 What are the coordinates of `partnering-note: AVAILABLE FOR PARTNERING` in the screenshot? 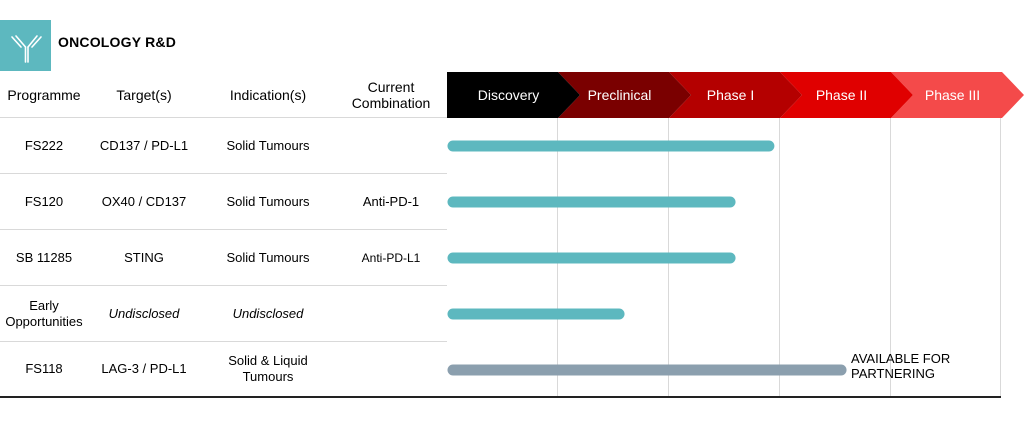 It's located at (901, 366).